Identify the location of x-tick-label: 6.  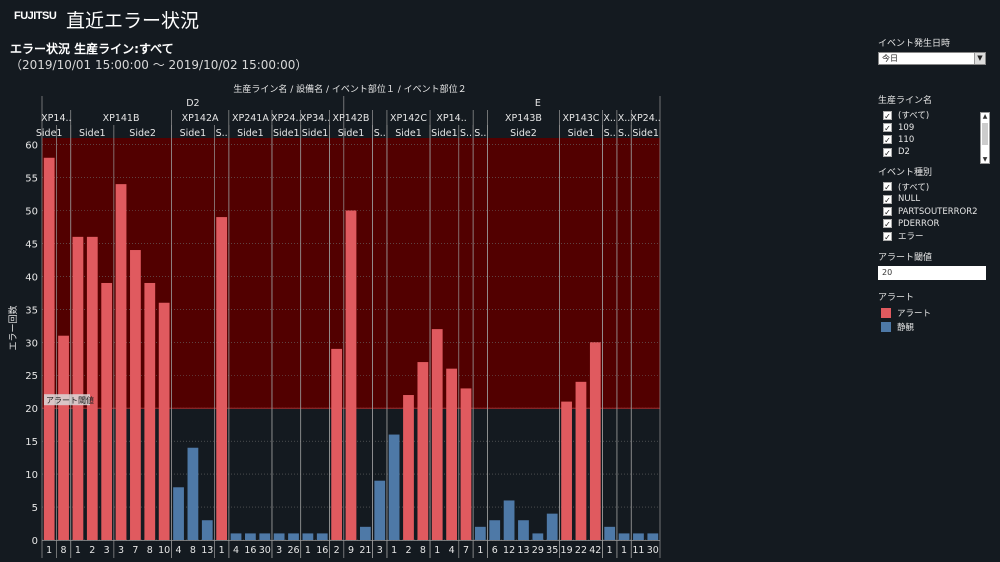
(495, 550).